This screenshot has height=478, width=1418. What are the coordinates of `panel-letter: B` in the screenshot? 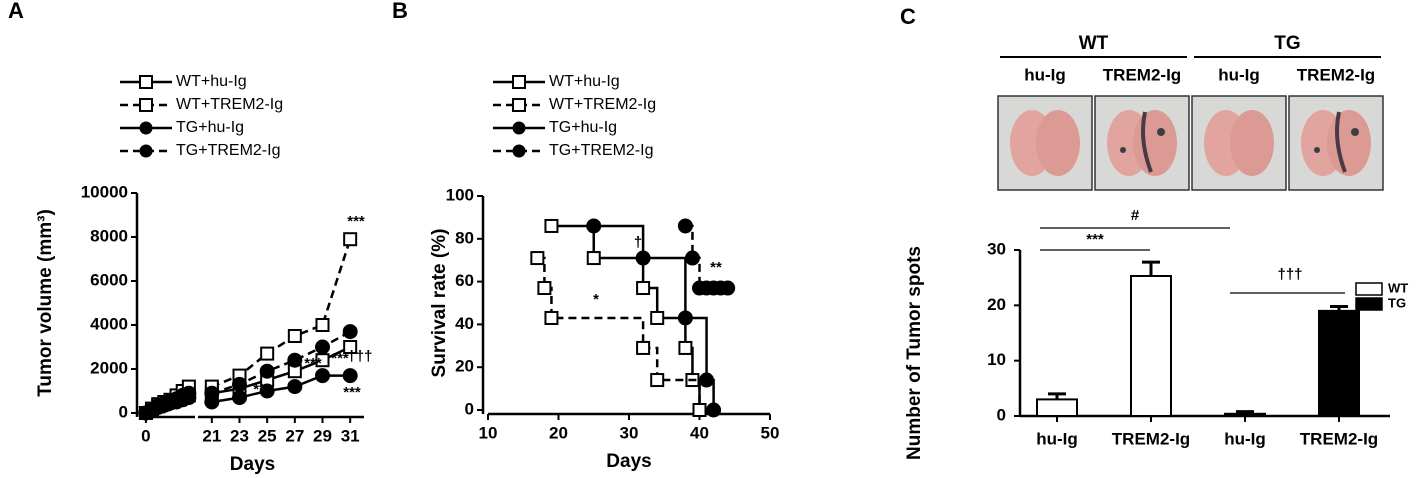 It's located at (400, 11).